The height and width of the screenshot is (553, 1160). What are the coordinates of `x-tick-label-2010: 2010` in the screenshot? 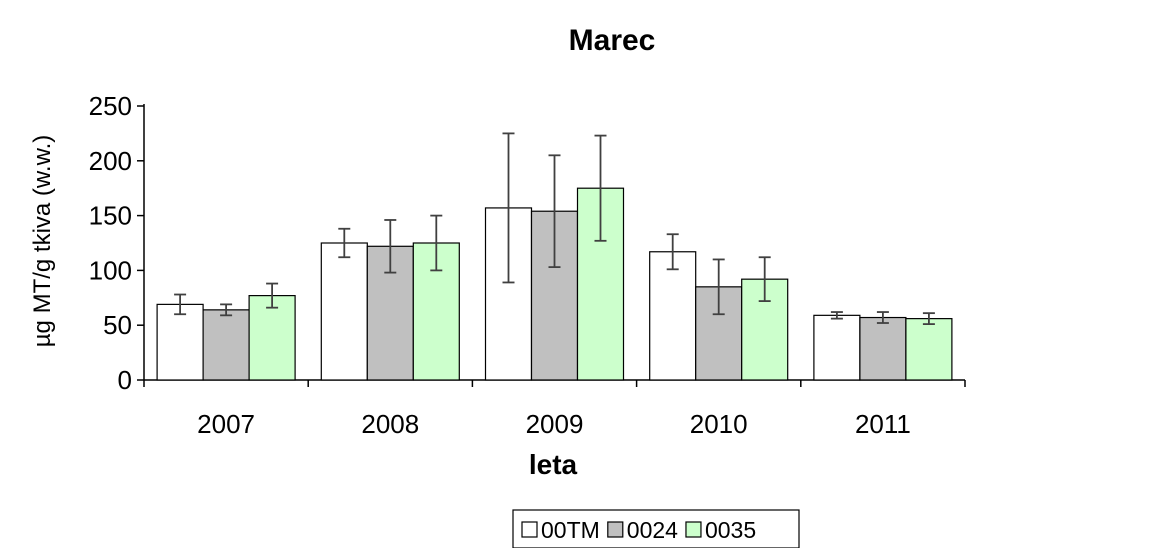 It's located at (719, 424).